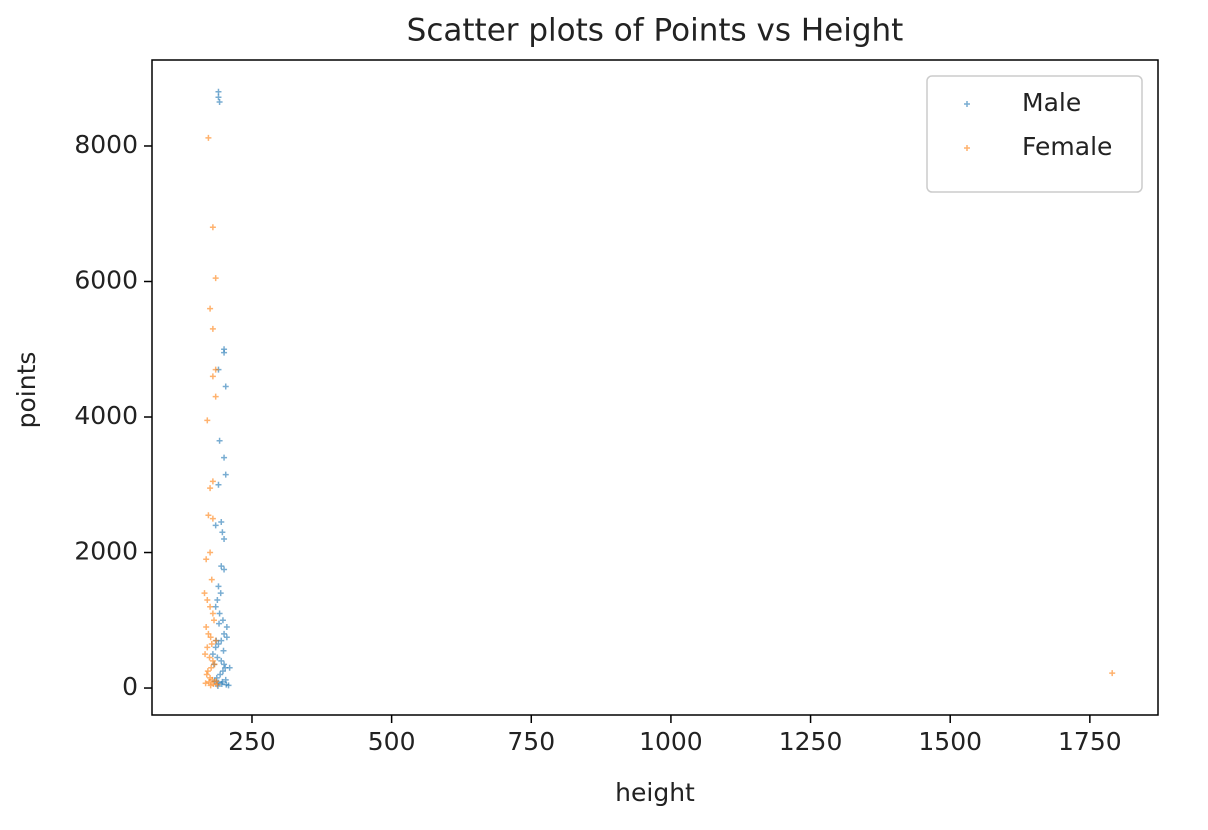 This screenshot has height=830, width=1208. I want to click on y-tick-label: 6000, so click(106, 279).